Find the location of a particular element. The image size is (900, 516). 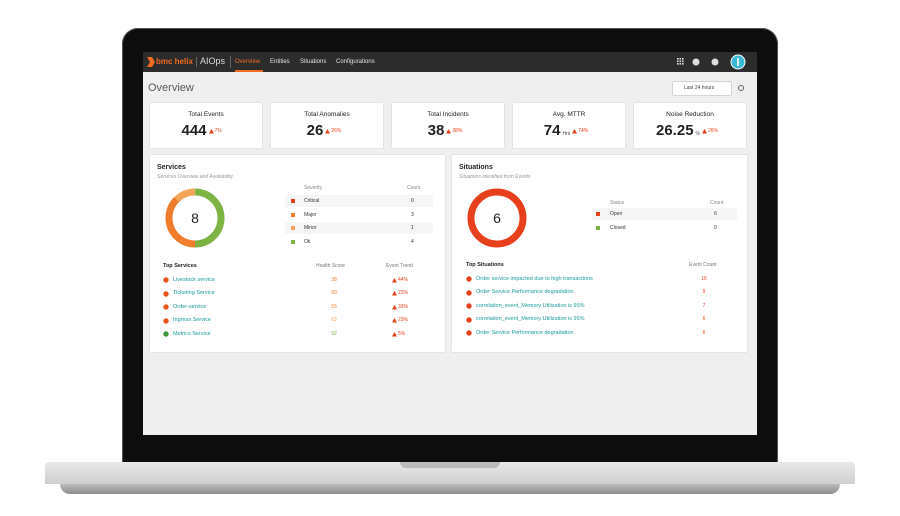

kpi-change: 38% is located at coordinates (457, 131).